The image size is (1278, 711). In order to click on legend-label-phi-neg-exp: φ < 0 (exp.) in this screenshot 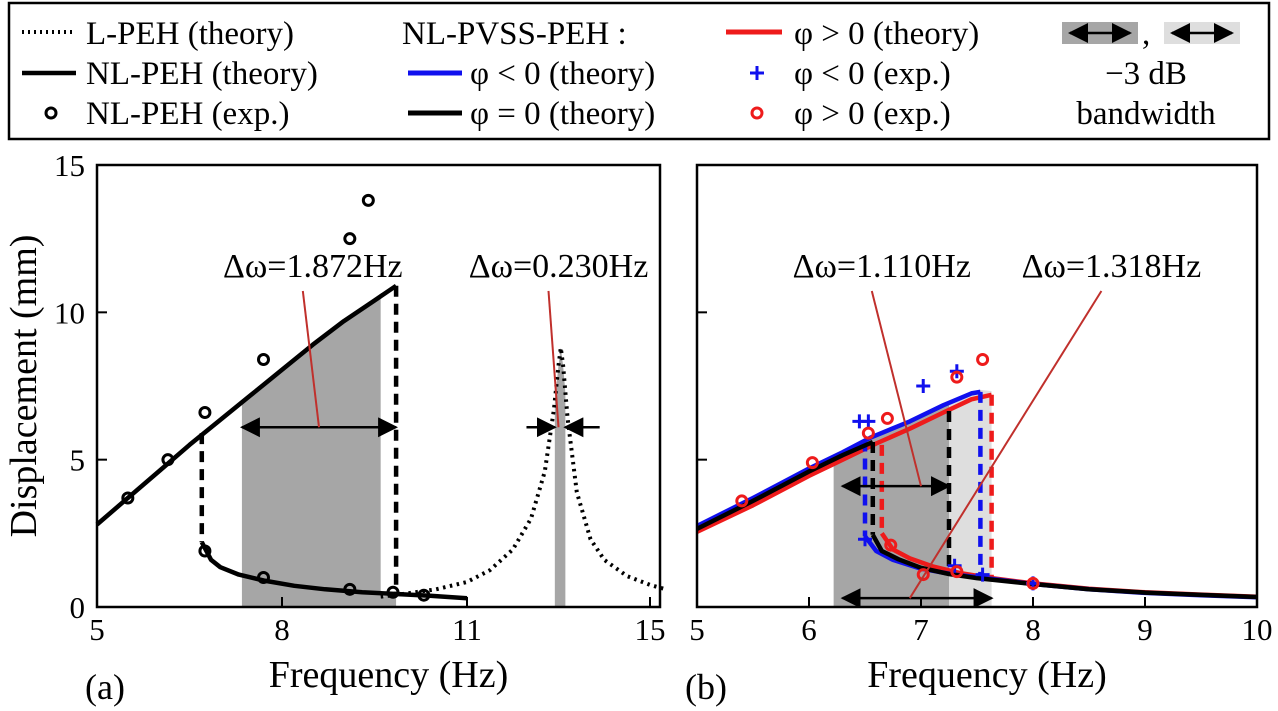, I will do `click(872, 74)`.